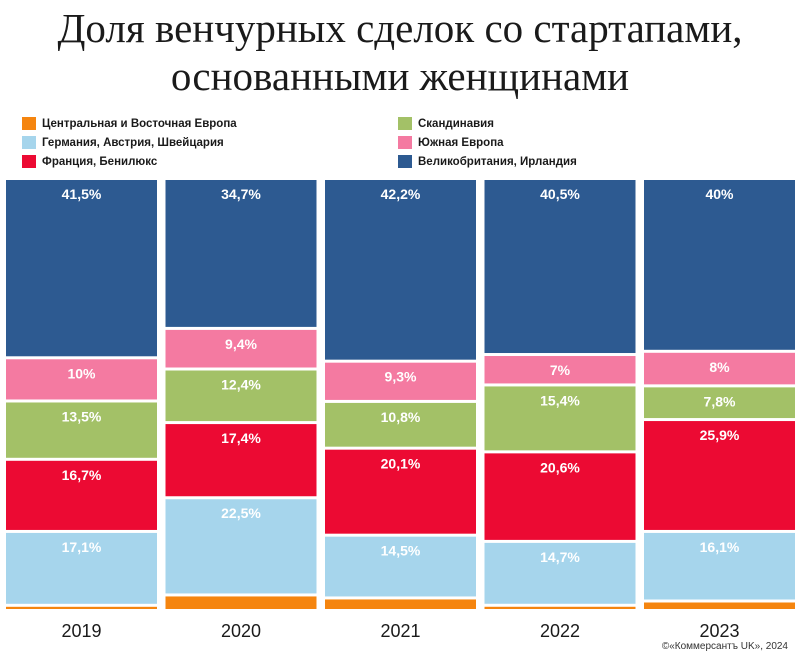  I want to click on legend-label: Южная Европа, so click(461, 143).